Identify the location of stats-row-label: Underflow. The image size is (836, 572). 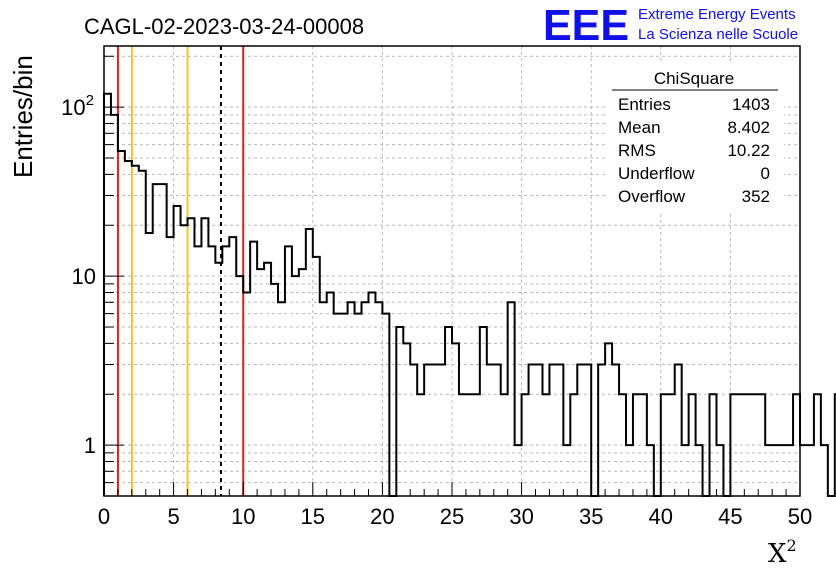
(656, 173).